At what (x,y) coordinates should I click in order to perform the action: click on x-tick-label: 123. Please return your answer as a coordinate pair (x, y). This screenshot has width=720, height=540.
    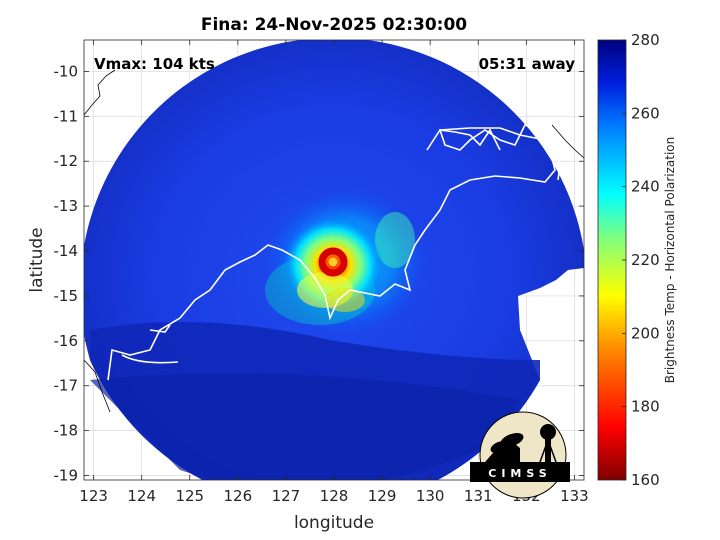
    Looking at the image, I should click on (93, 496).